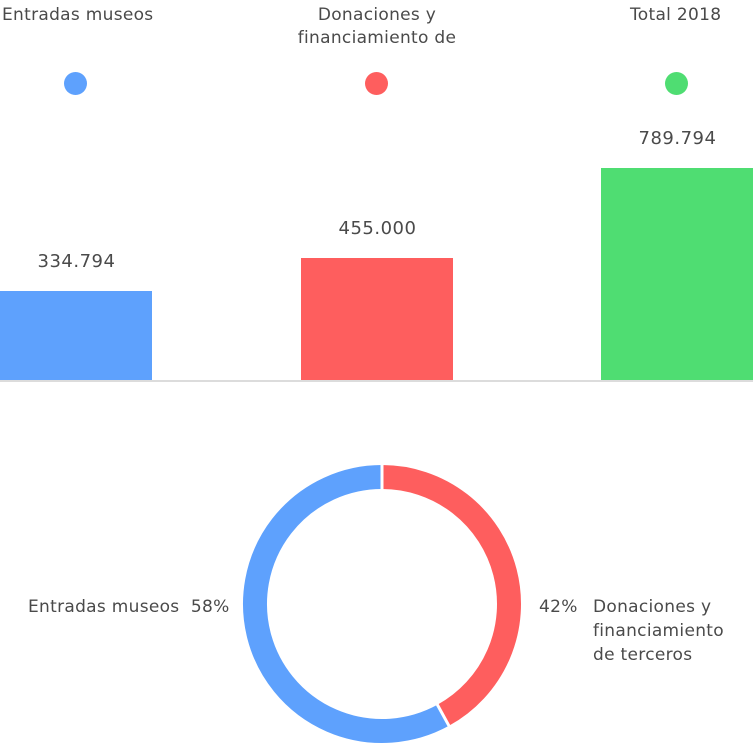 This screenshot has height=745, width=753. What do you see at coordinates (658, 631) in the screenshot?
I see `donut-label-donaciones: Donaciones y financiamiento de terceros` at bounding box center [658, 631].